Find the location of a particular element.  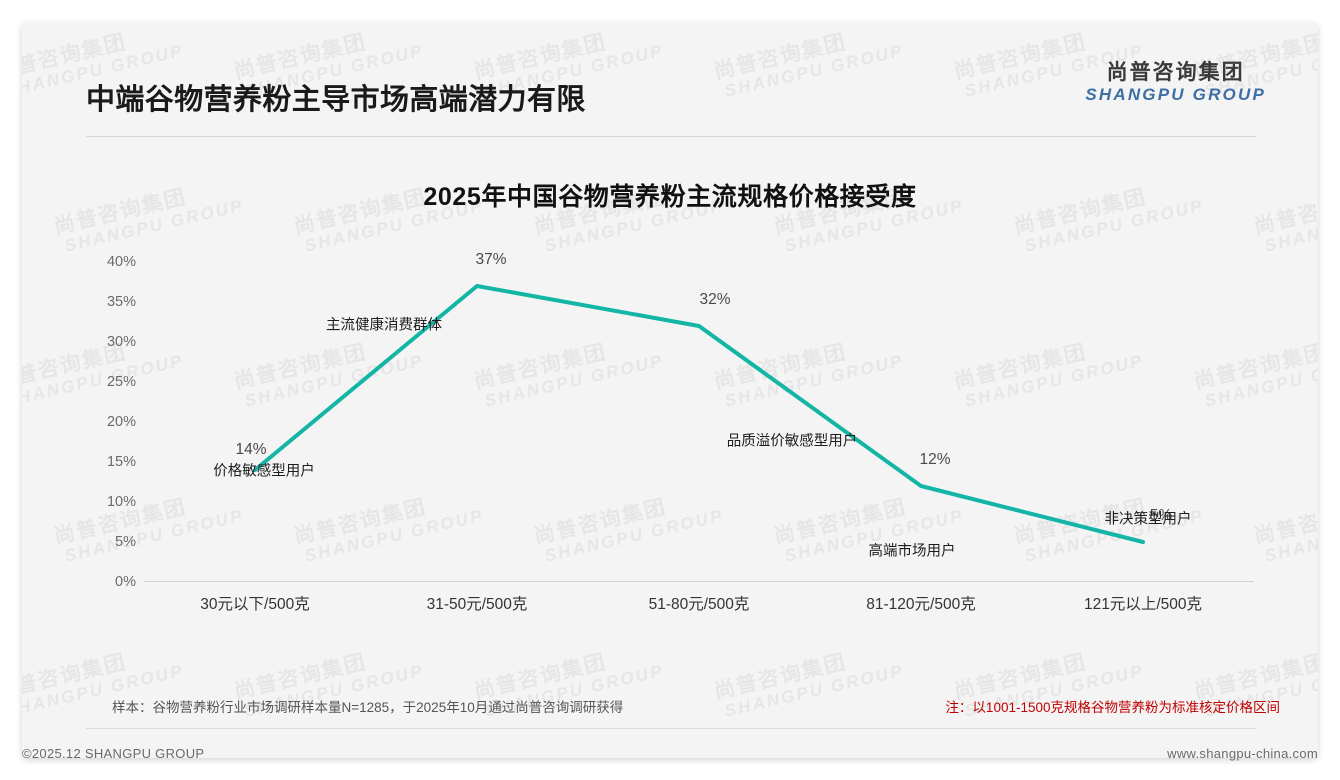

y-axis-tick: 35% is located at coordinates (121, 302).